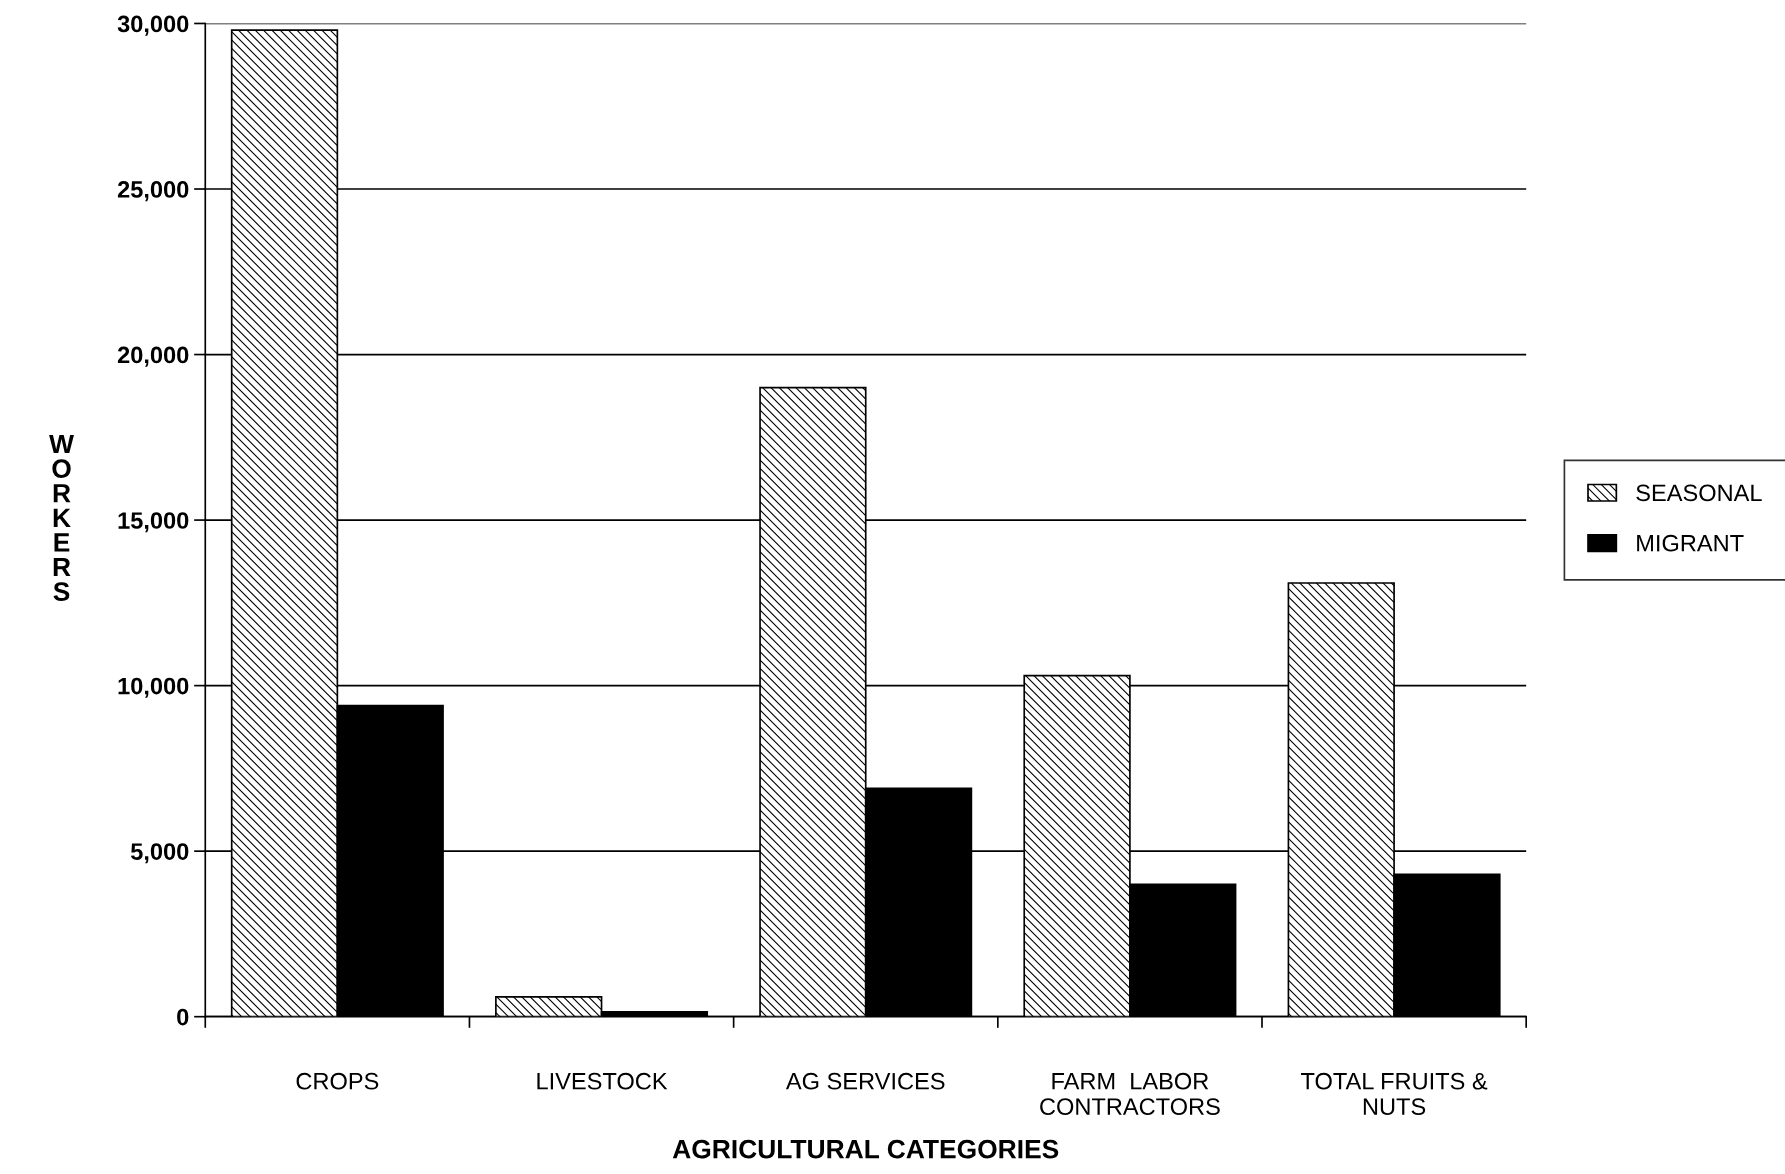 This screenshot has height=1174, width=1785. I want to click on y-tick-label: 30,000, so click(153, 25).